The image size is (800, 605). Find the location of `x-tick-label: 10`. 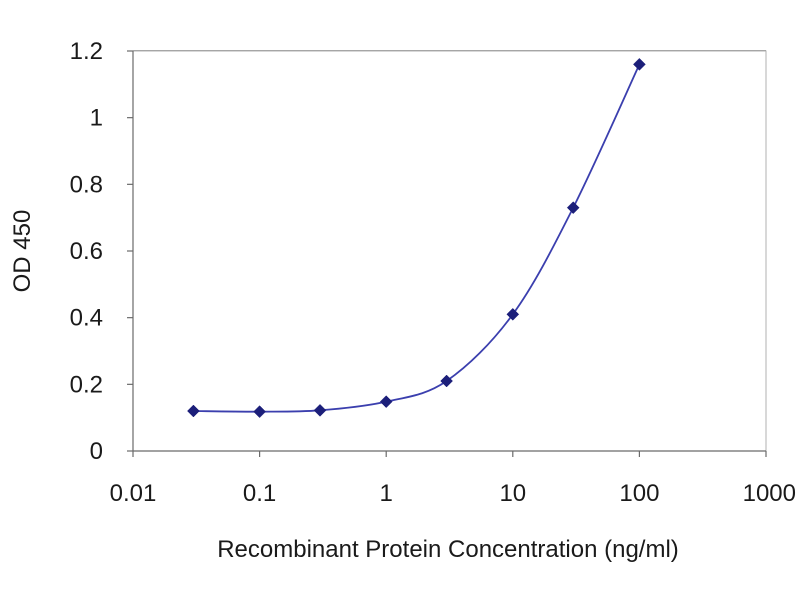

x-tick-label: 10 is located at coordinates (512, 493).